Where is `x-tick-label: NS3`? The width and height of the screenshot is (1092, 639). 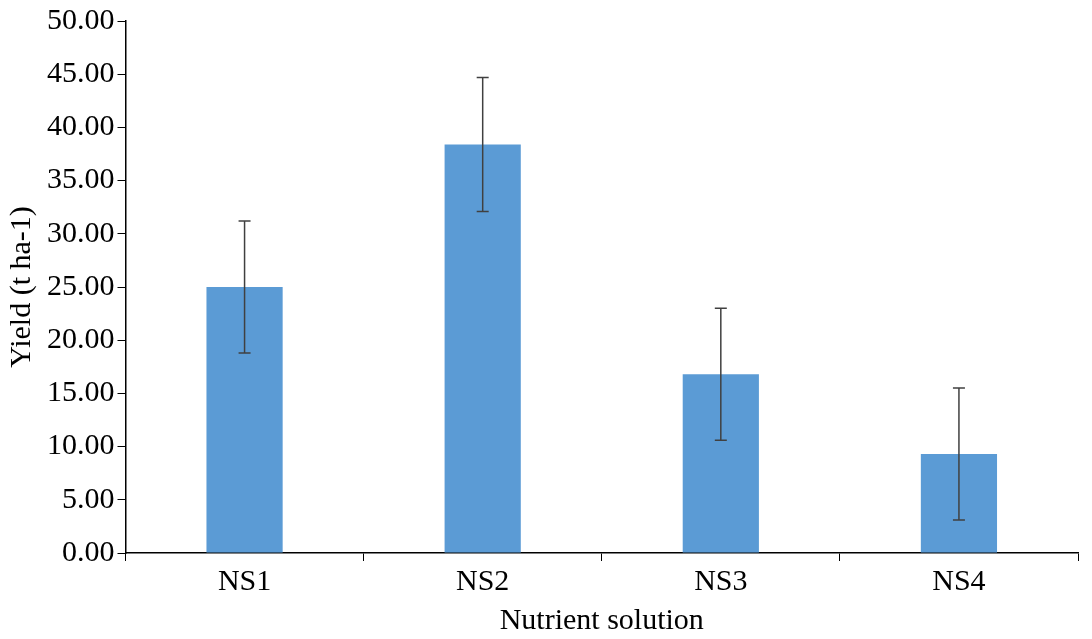
x-tick-label: NS3 is located at coordinates (721, 579).